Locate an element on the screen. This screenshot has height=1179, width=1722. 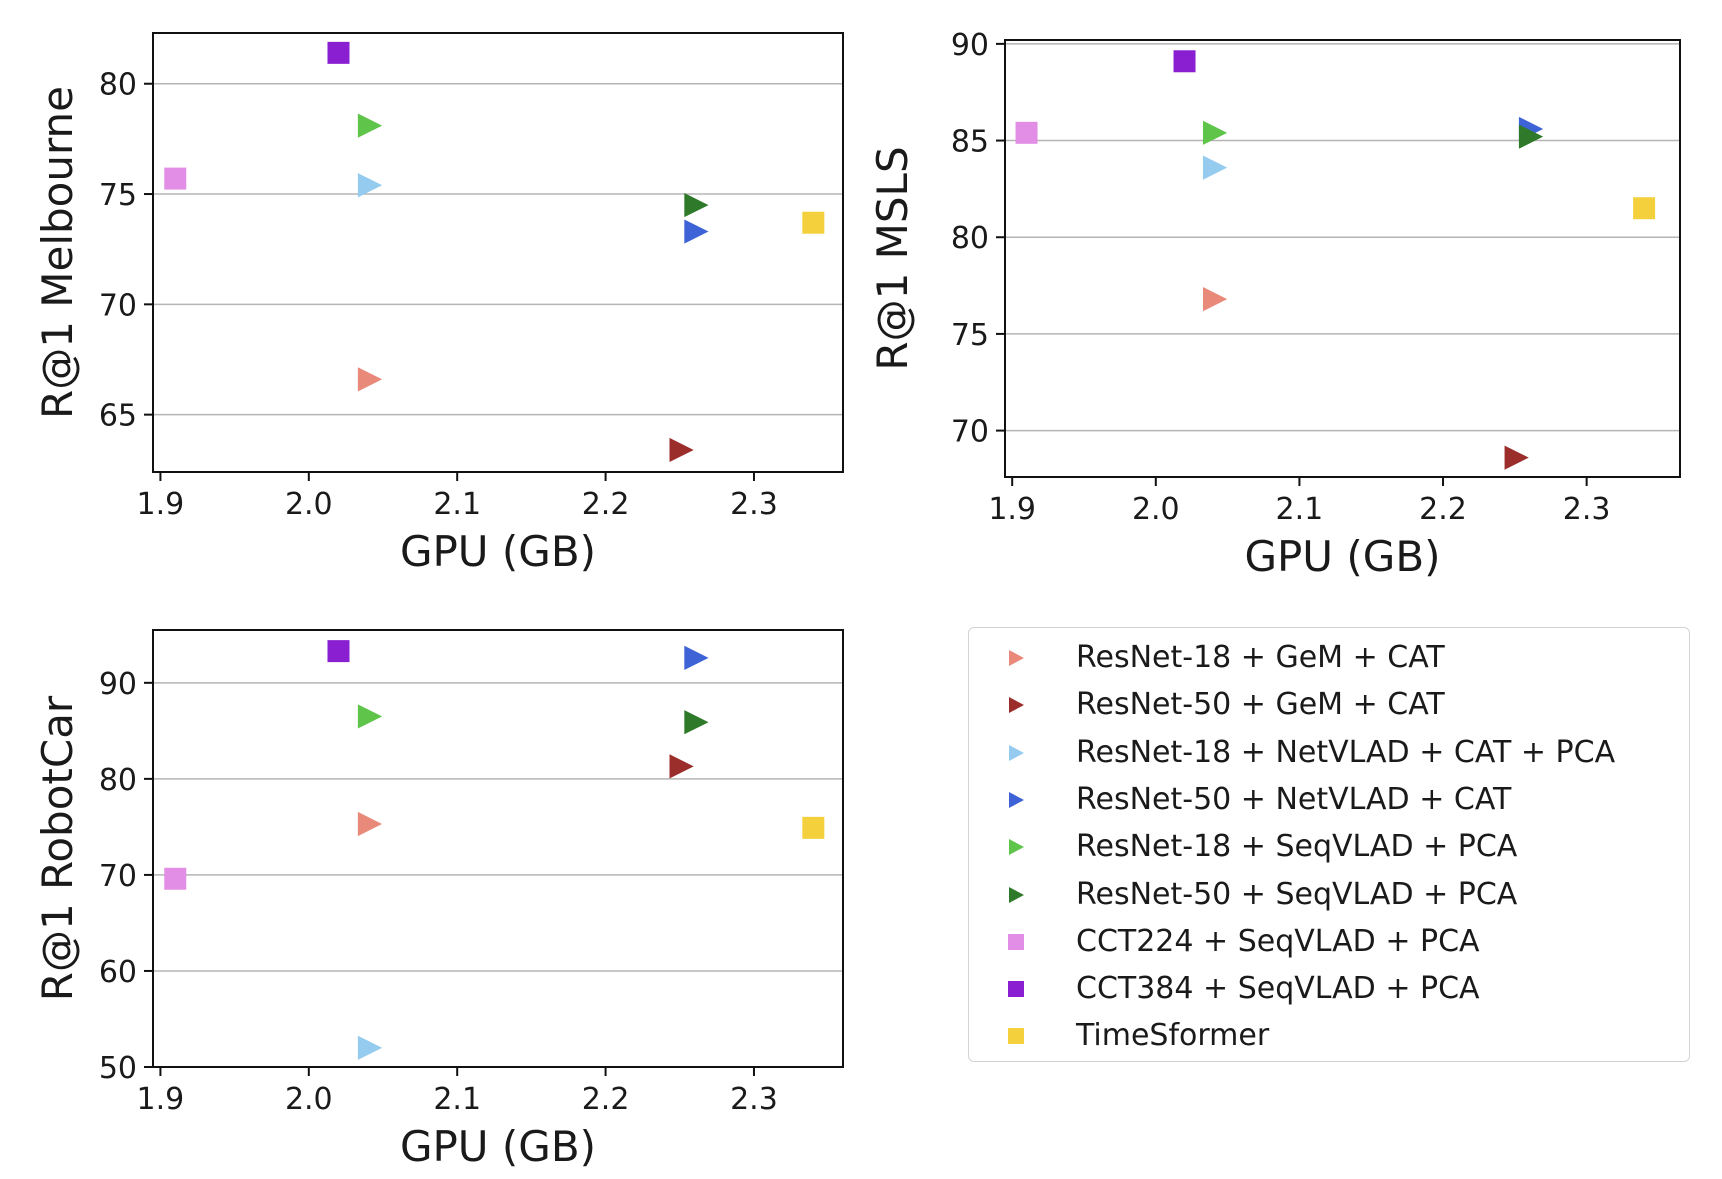
y-axis-label: R@1 Melbourne is located at coordinates (57, 252).